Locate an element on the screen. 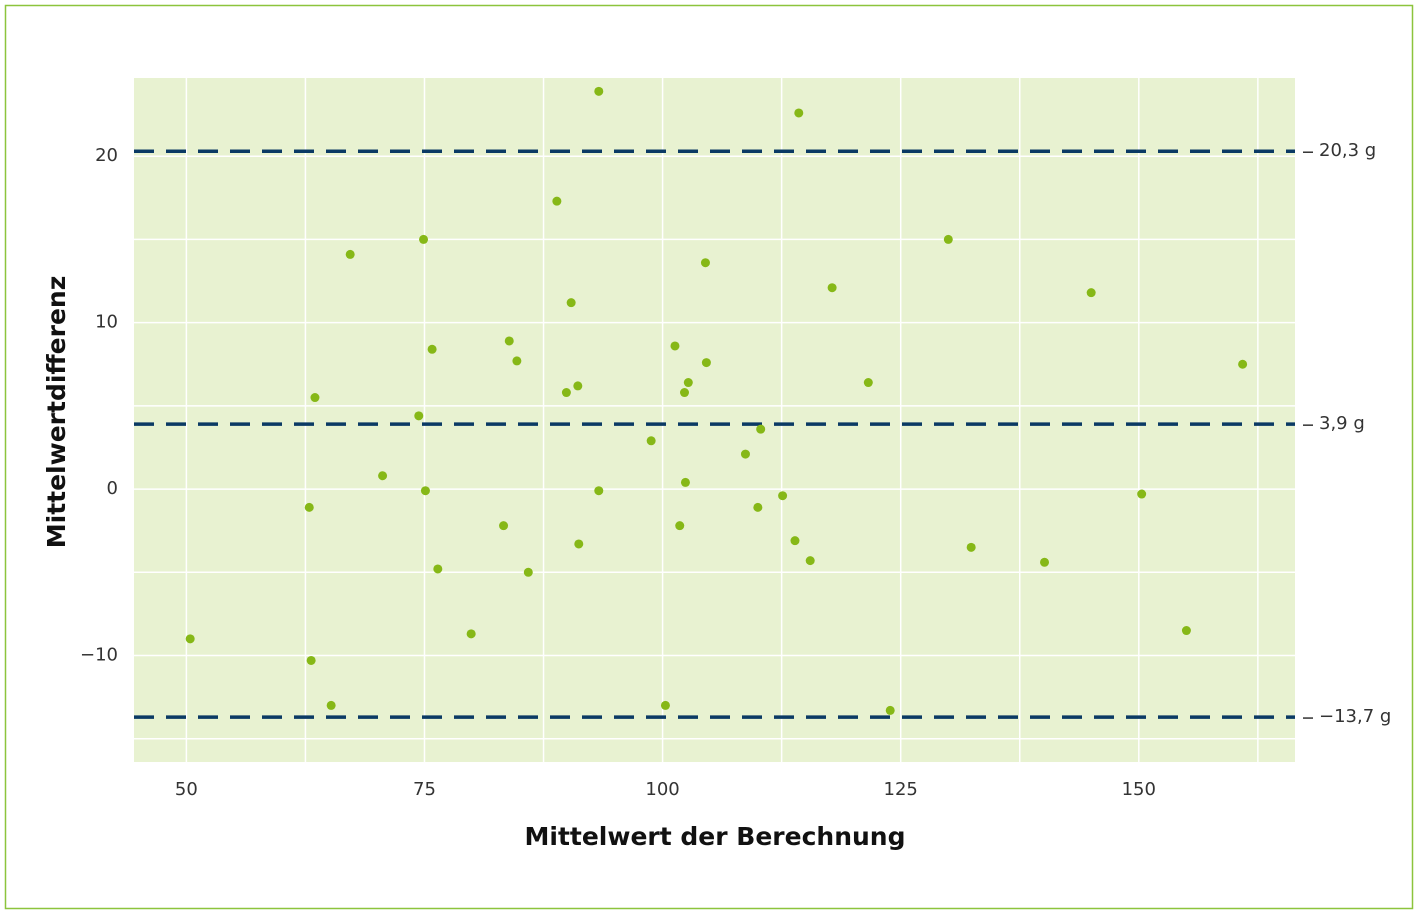 Image resolution: width=1418 pixels, height=914 pixels. y-tick-label: 10 is located at coordinates (106, 322).